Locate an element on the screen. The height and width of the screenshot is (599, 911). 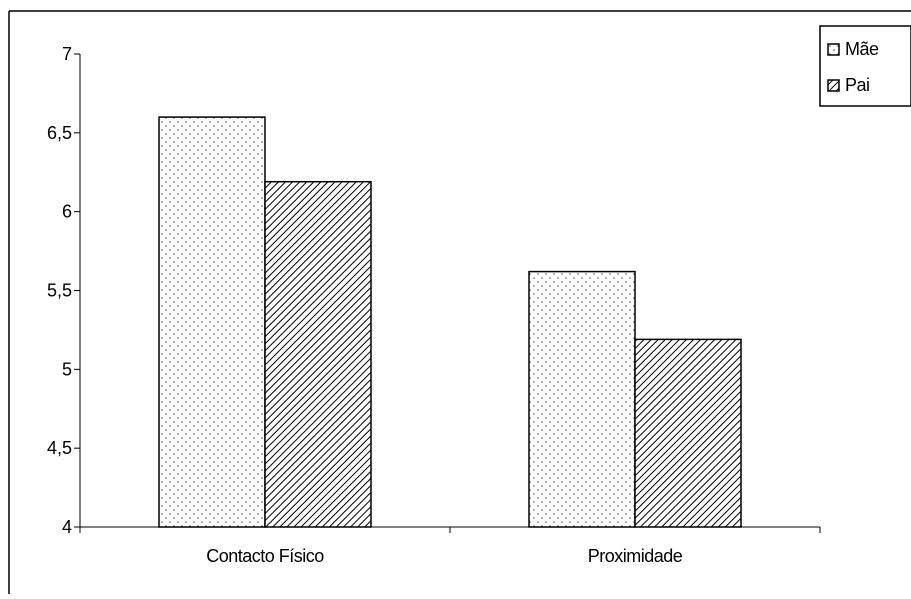
y-tick-label: 4 is located at coordinates (67, 527).